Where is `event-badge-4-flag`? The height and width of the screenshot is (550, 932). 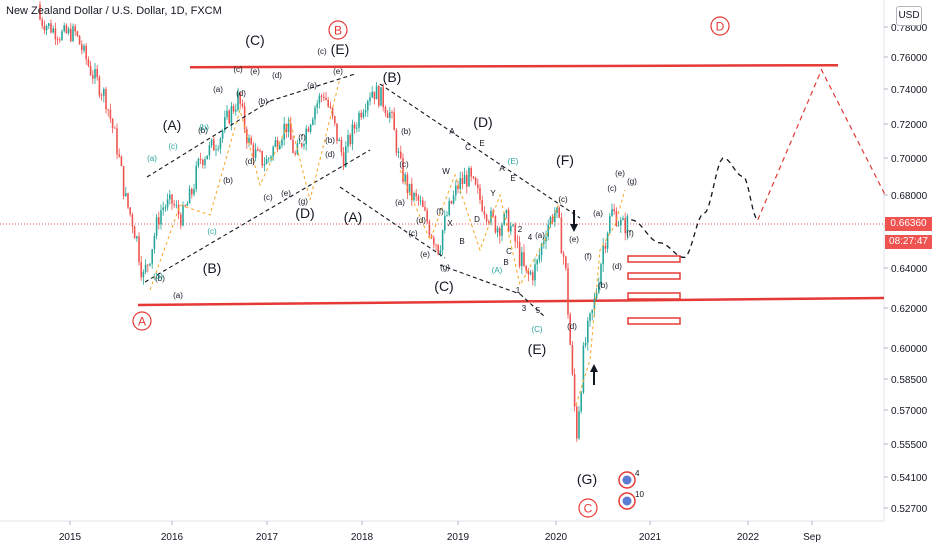
event-badge-4-flag is located at coordinates (627, 480).